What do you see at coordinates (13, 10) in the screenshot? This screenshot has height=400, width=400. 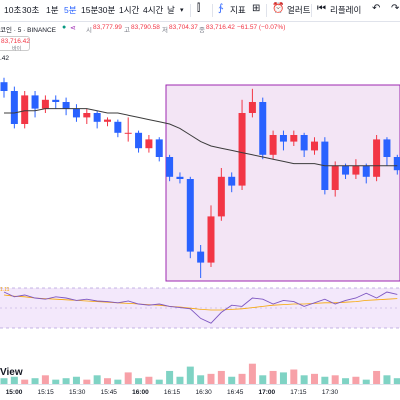 I see `tf-10s: 10초` at bounding box center [13, 10].